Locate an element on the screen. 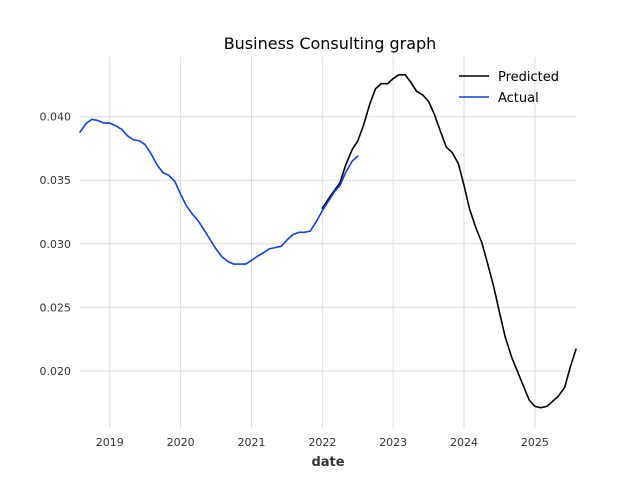  y-tick-label: 0.020 is located at coordinates (56, 371).